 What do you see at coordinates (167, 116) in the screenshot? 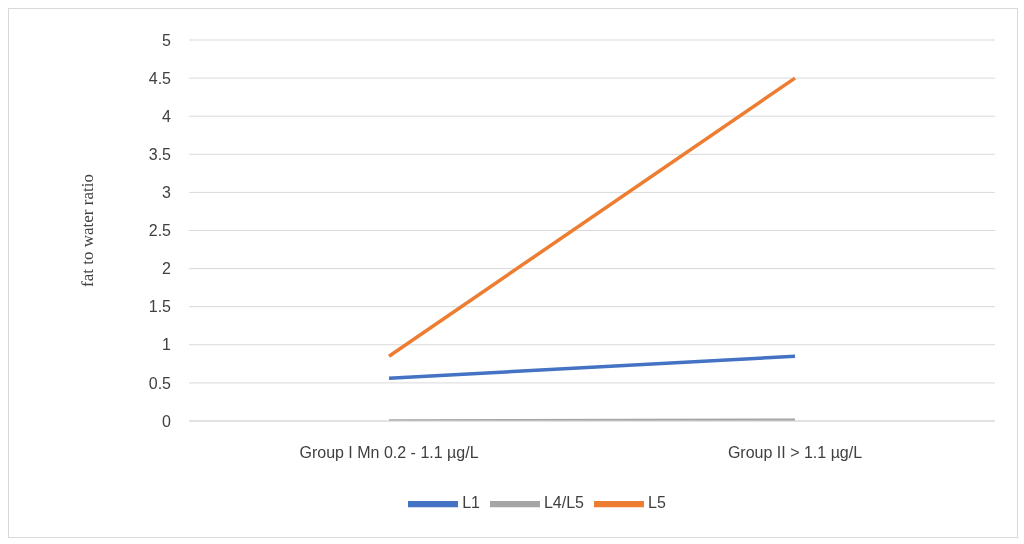
I see `y-tick-label: 4` at bounding box center [167, 116].